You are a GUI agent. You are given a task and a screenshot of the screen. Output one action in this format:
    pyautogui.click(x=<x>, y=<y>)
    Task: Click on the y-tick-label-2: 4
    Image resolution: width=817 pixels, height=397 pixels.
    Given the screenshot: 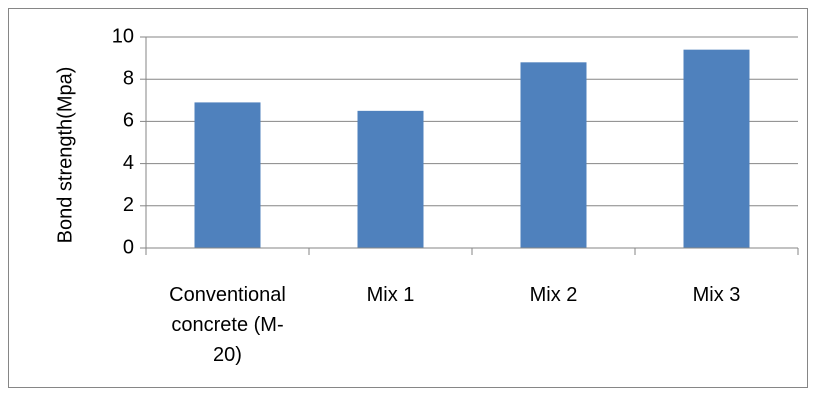 What is the action you would take?
    pyautogui.click(x=128, y=163)
    